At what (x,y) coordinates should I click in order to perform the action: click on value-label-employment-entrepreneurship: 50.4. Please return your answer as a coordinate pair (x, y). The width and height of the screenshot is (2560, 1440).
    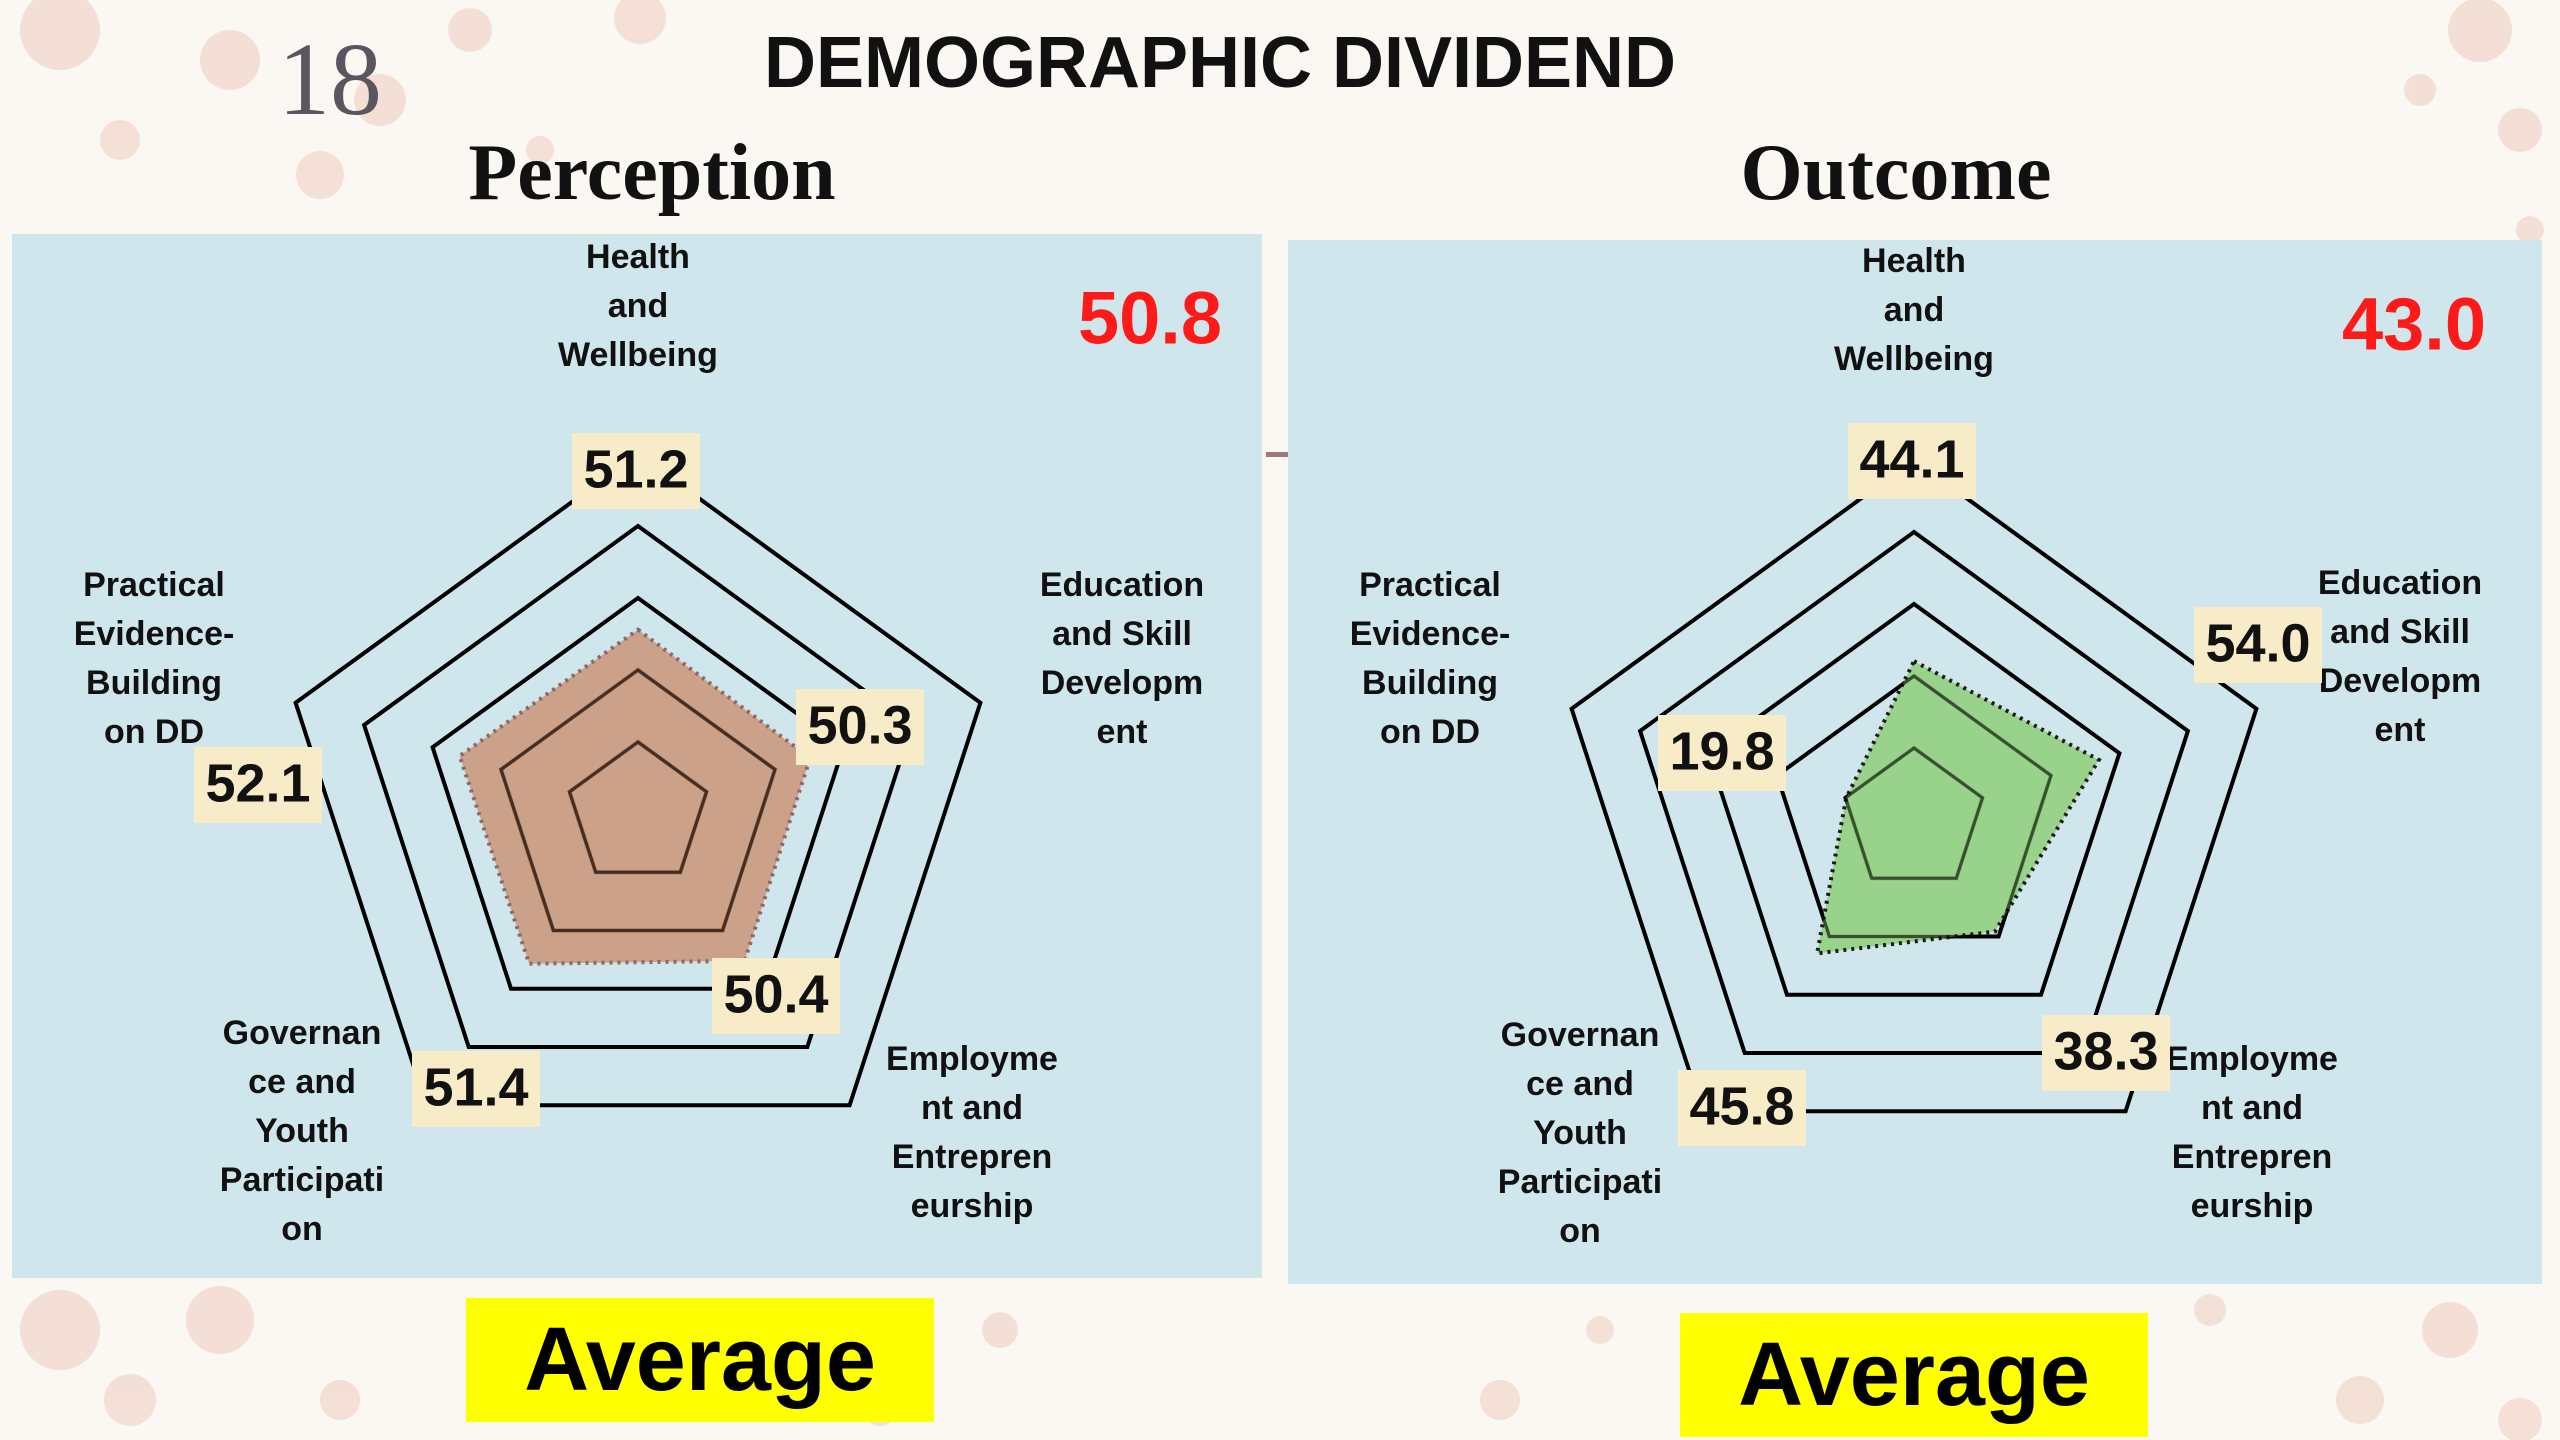
    Looking at the image, I should click on (775, 994).